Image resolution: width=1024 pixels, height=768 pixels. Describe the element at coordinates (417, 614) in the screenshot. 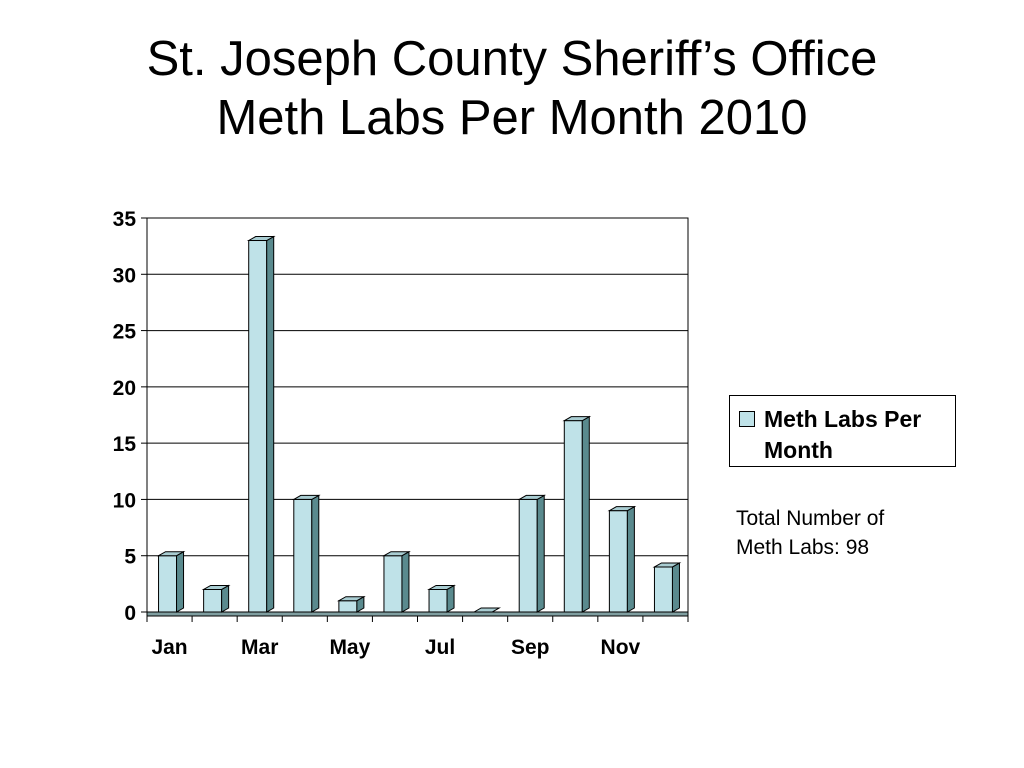

I see `chart-floor` at that location.